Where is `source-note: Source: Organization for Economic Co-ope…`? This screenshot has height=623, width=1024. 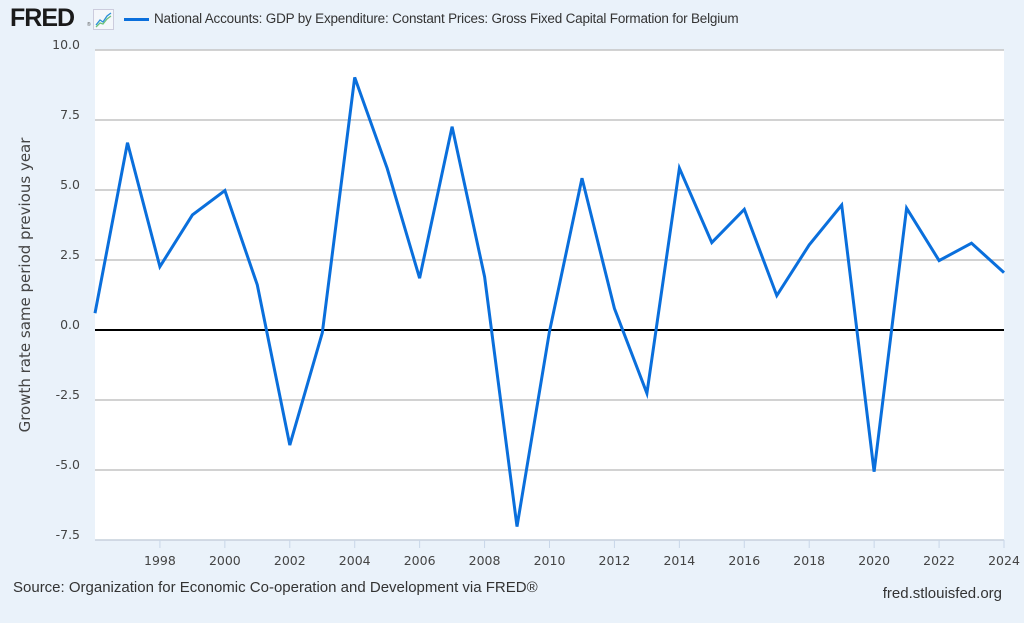 source-note: Source: Organization for Economic Co-ope… is located at coordinates (275, 587).